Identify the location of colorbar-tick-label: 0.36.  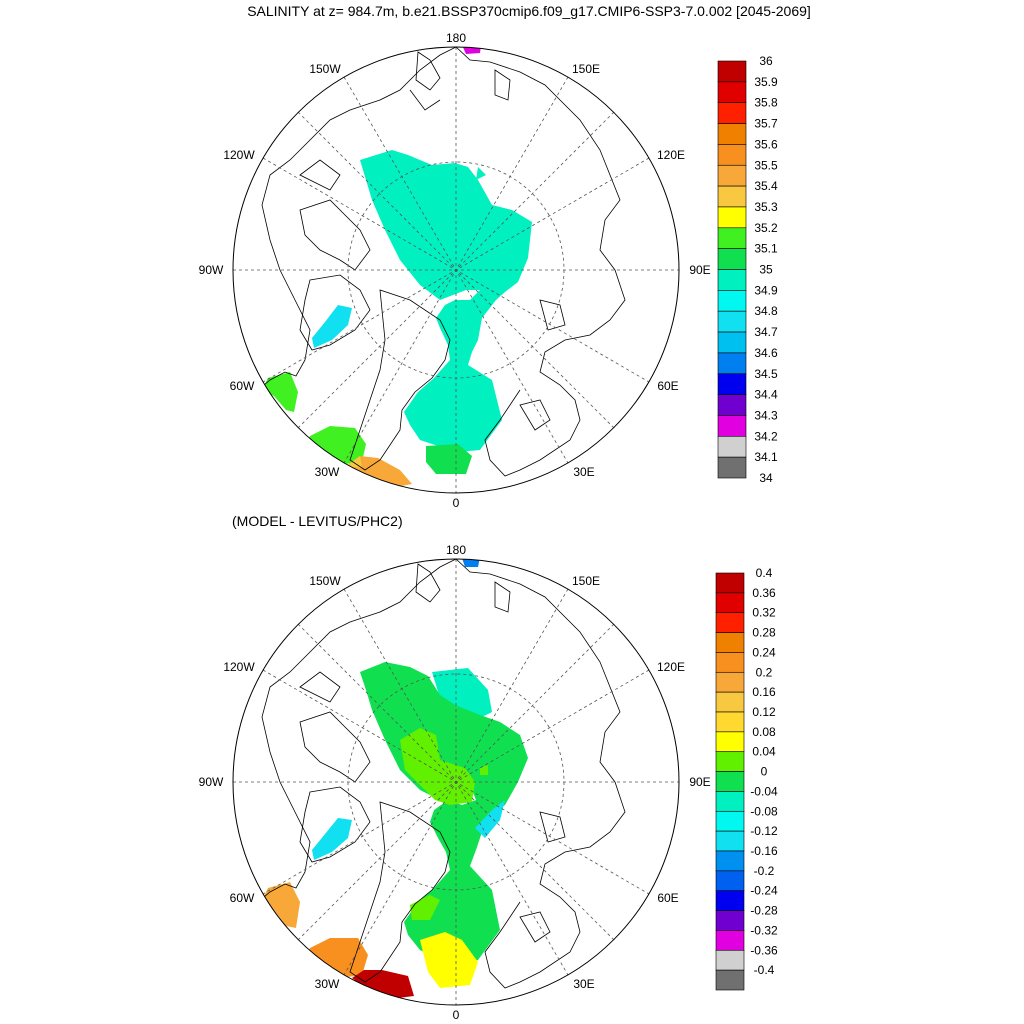
(764, 593).